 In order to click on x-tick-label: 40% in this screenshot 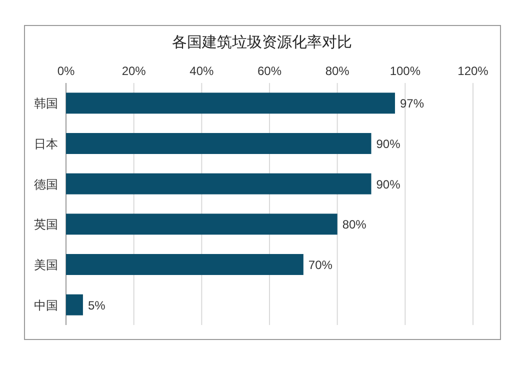, I will do `click(202, 71)`.